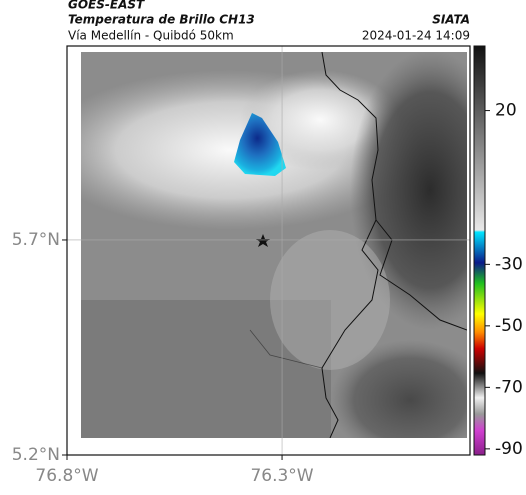 The width and height of the screenshot is (526, 495). What do you see at coordinates (506, 111) in the screenshot?
I see `colorbar-tick-label: 20` at bounding box center [506, 111].